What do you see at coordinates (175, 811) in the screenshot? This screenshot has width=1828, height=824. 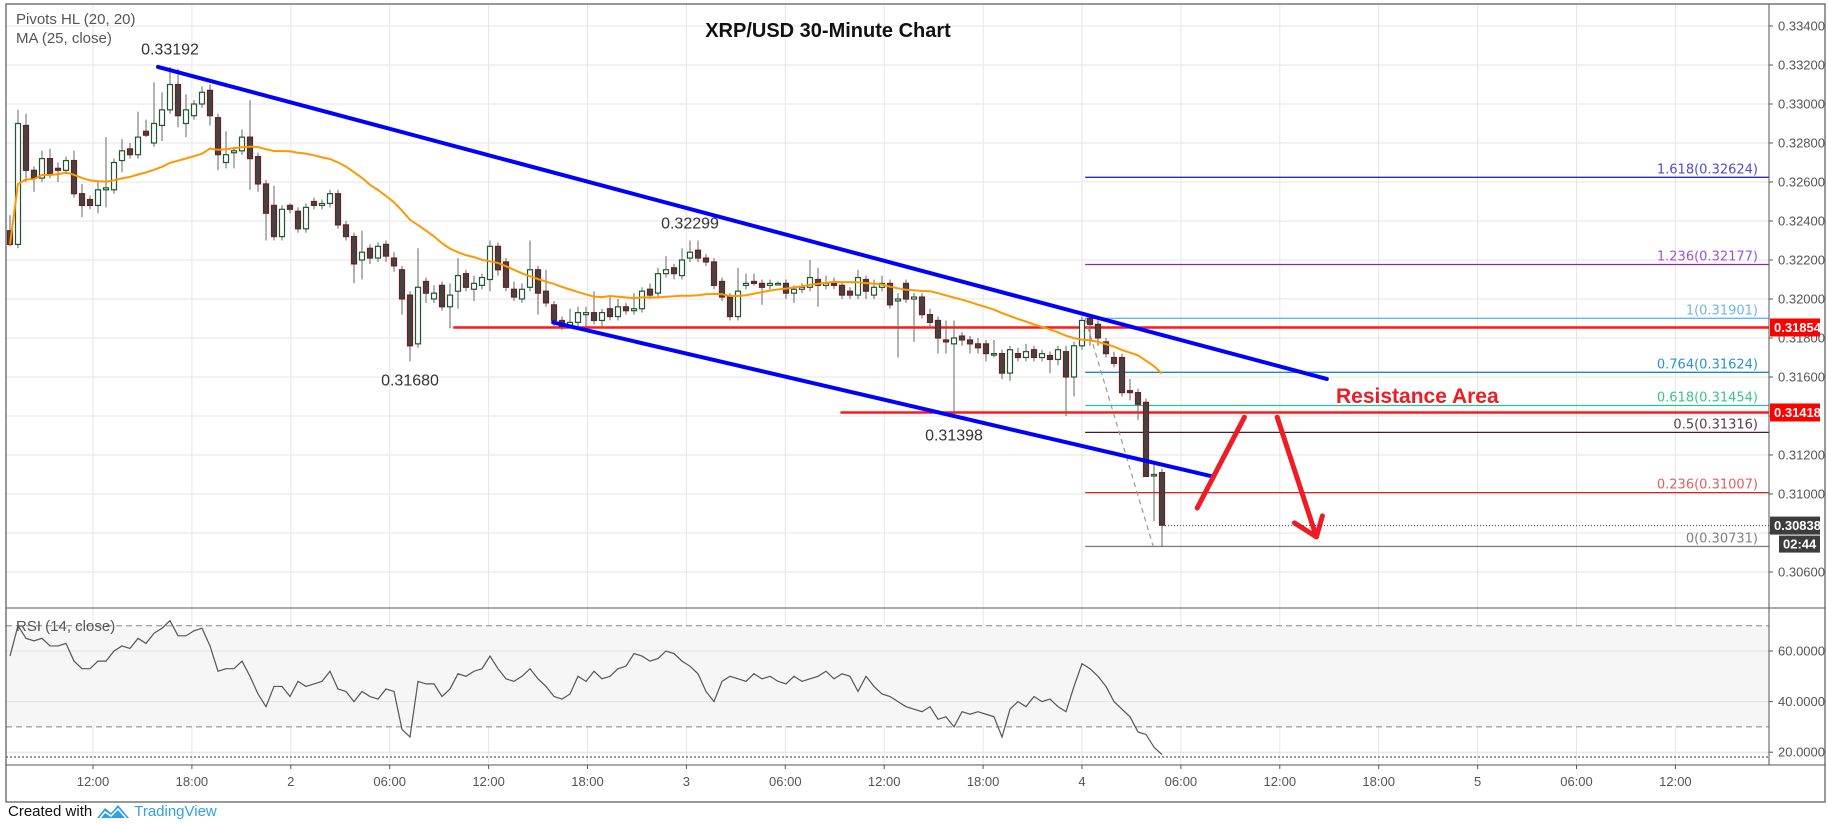 I see `tradingview-link: TradingView` at bounding box center [175, 811].